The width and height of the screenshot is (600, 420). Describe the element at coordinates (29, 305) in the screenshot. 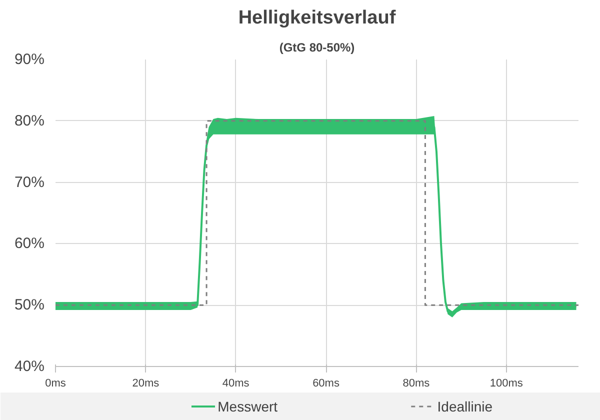

I see `y-tick-label: 50%` at that location.